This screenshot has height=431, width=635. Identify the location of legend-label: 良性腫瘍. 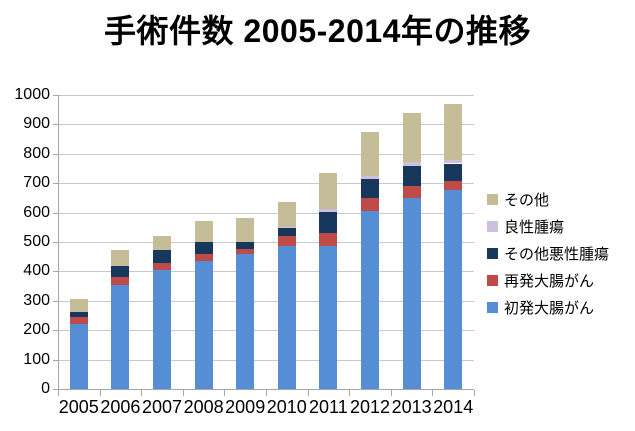
(534, 227).